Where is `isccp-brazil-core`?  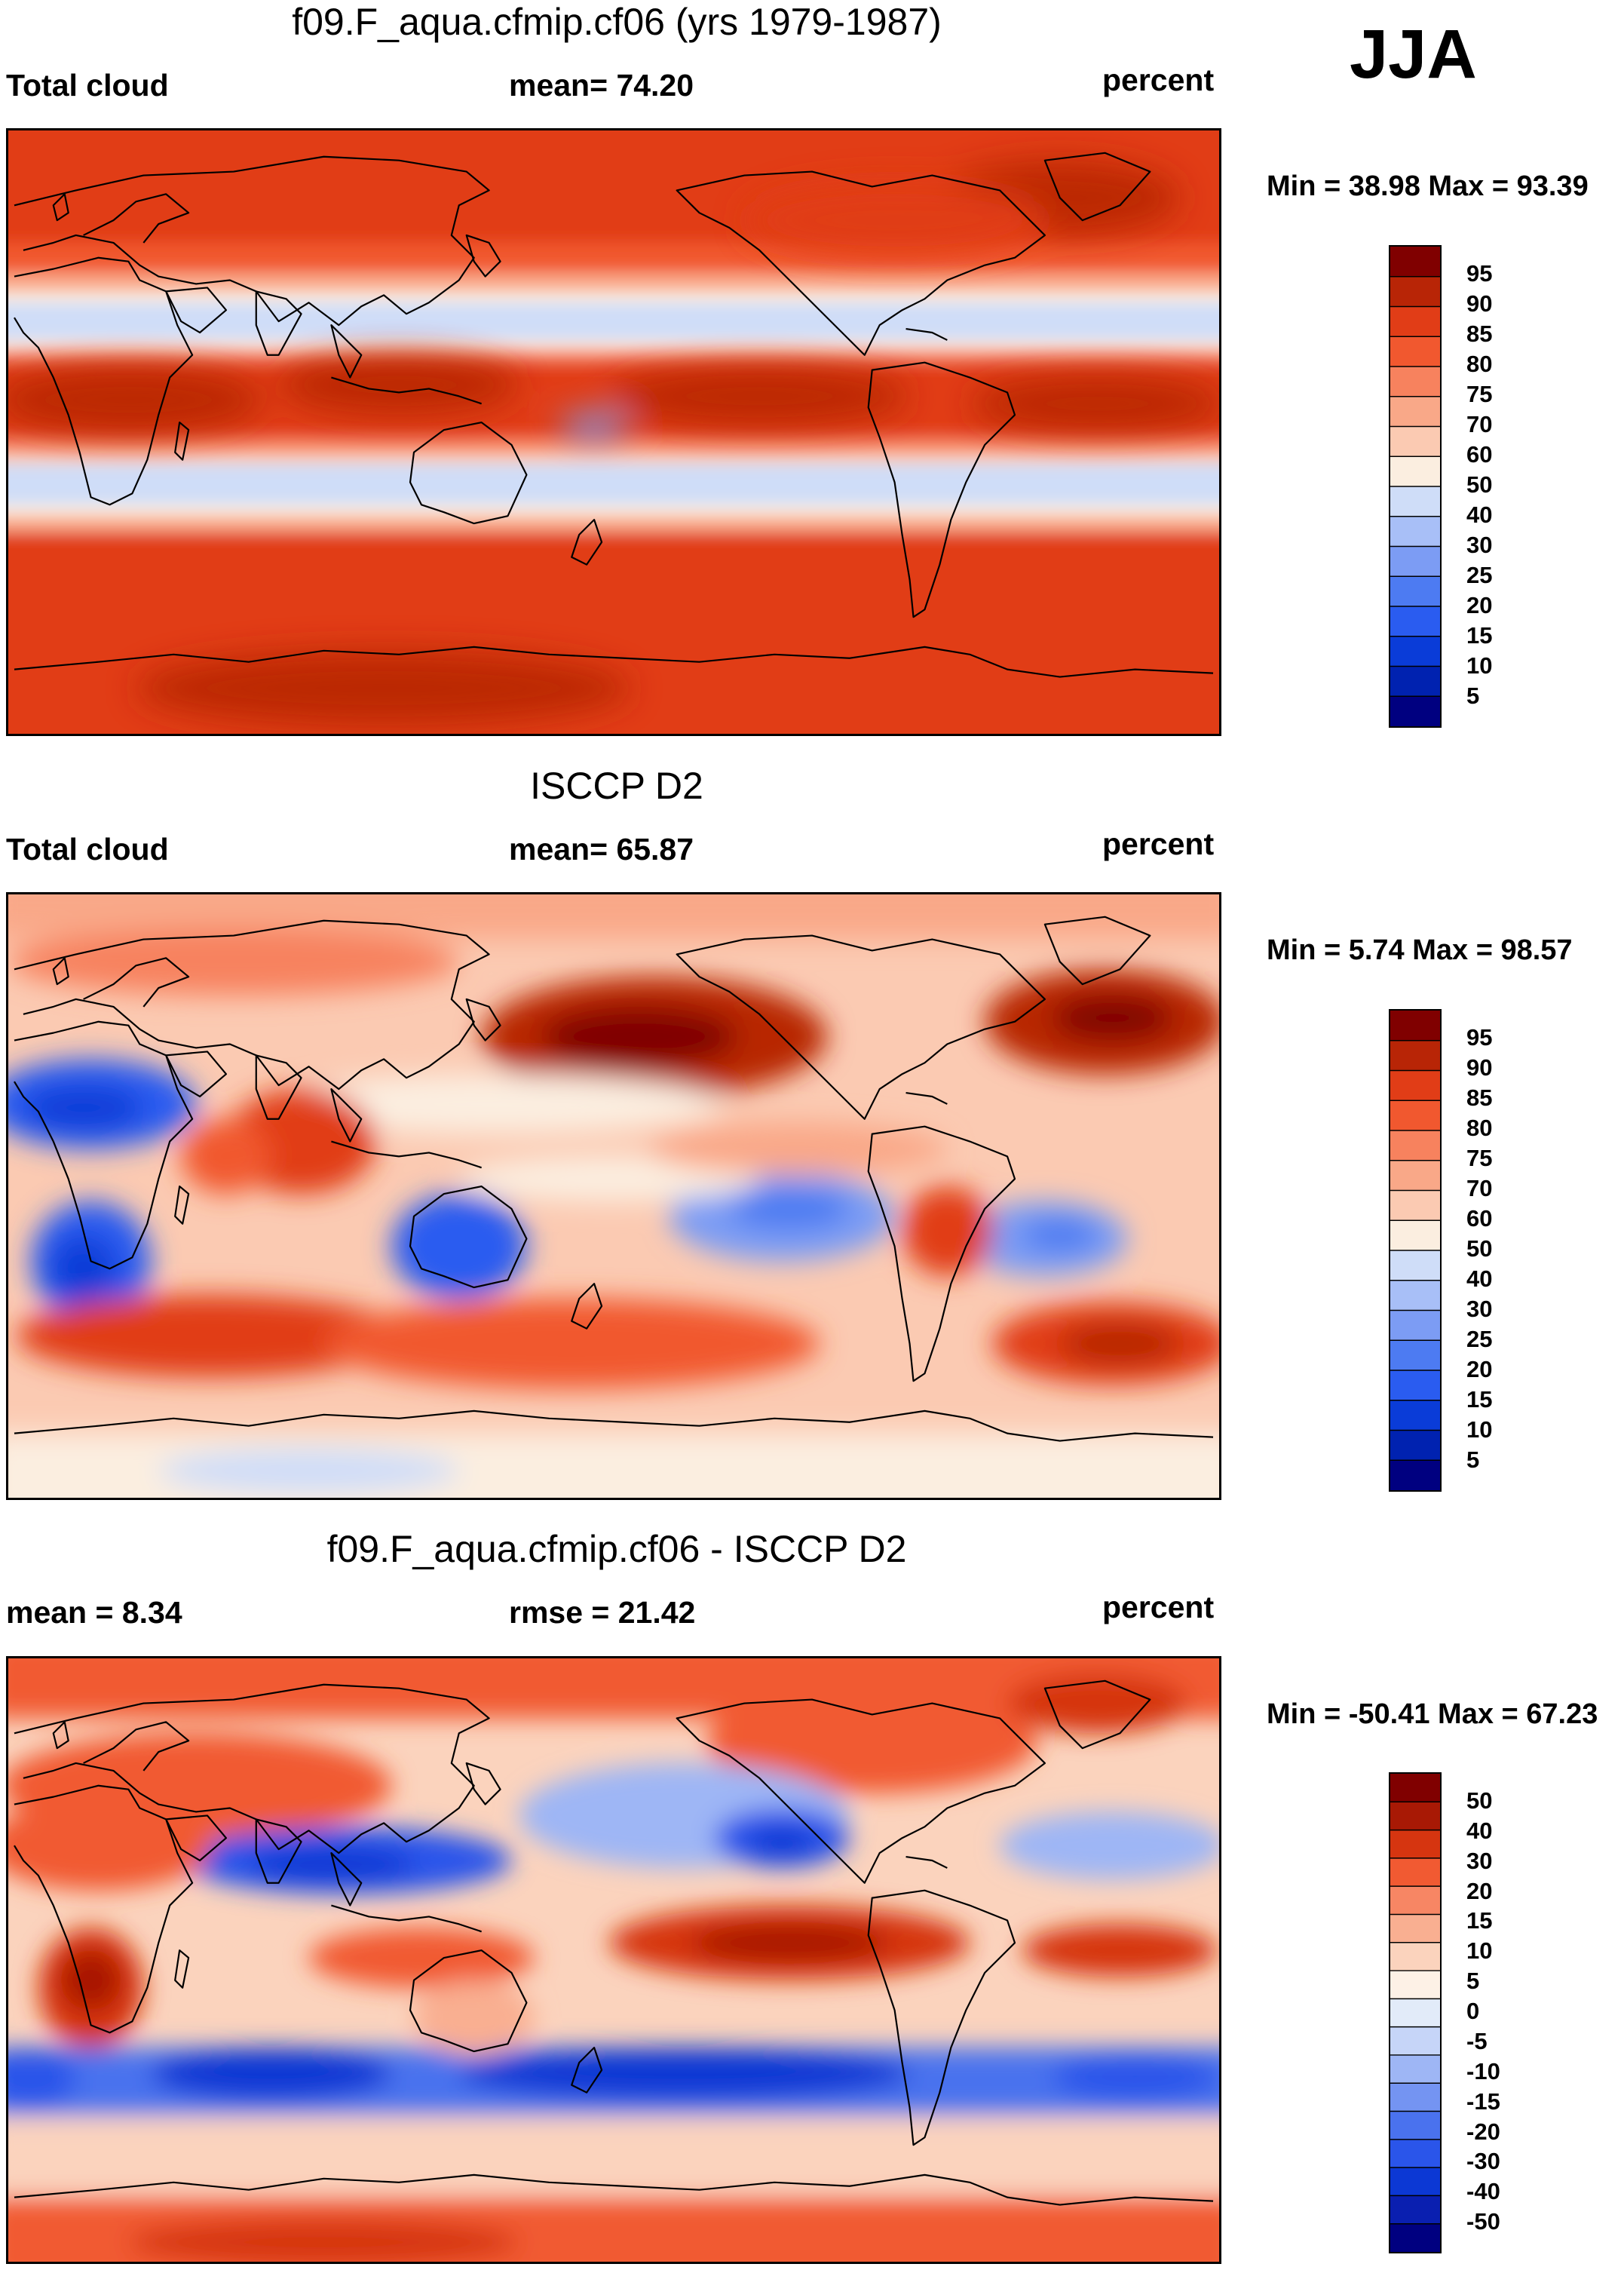 isccp-brazil-core is located at coordinates (1060, 1235).